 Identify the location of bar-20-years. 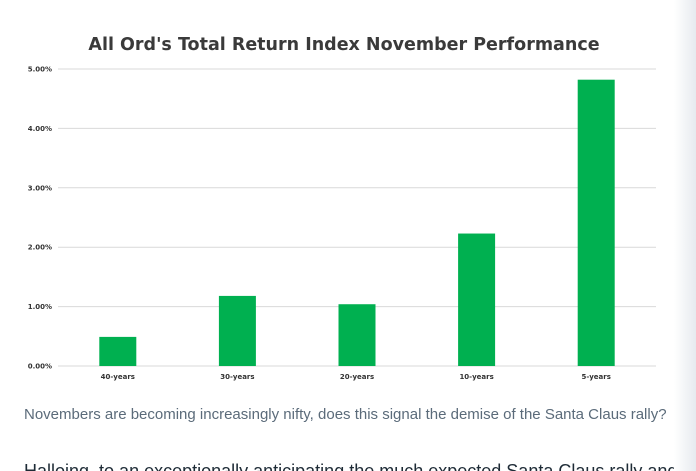
(357, 335).